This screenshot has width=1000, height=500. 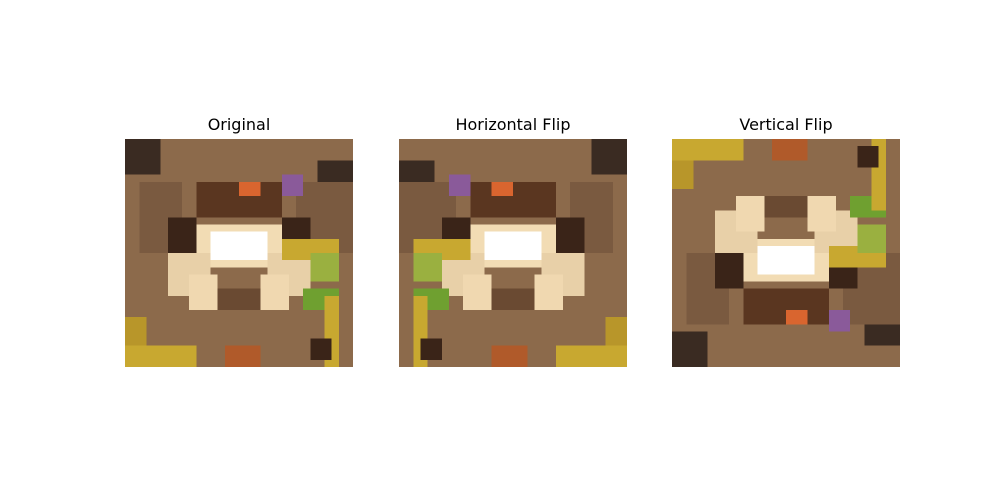 What do you see at coordinates (786, 124) in the screenshot?
I see `panel-title-vertical-flip: Vertical Flip` at bounding box center [786, 124].